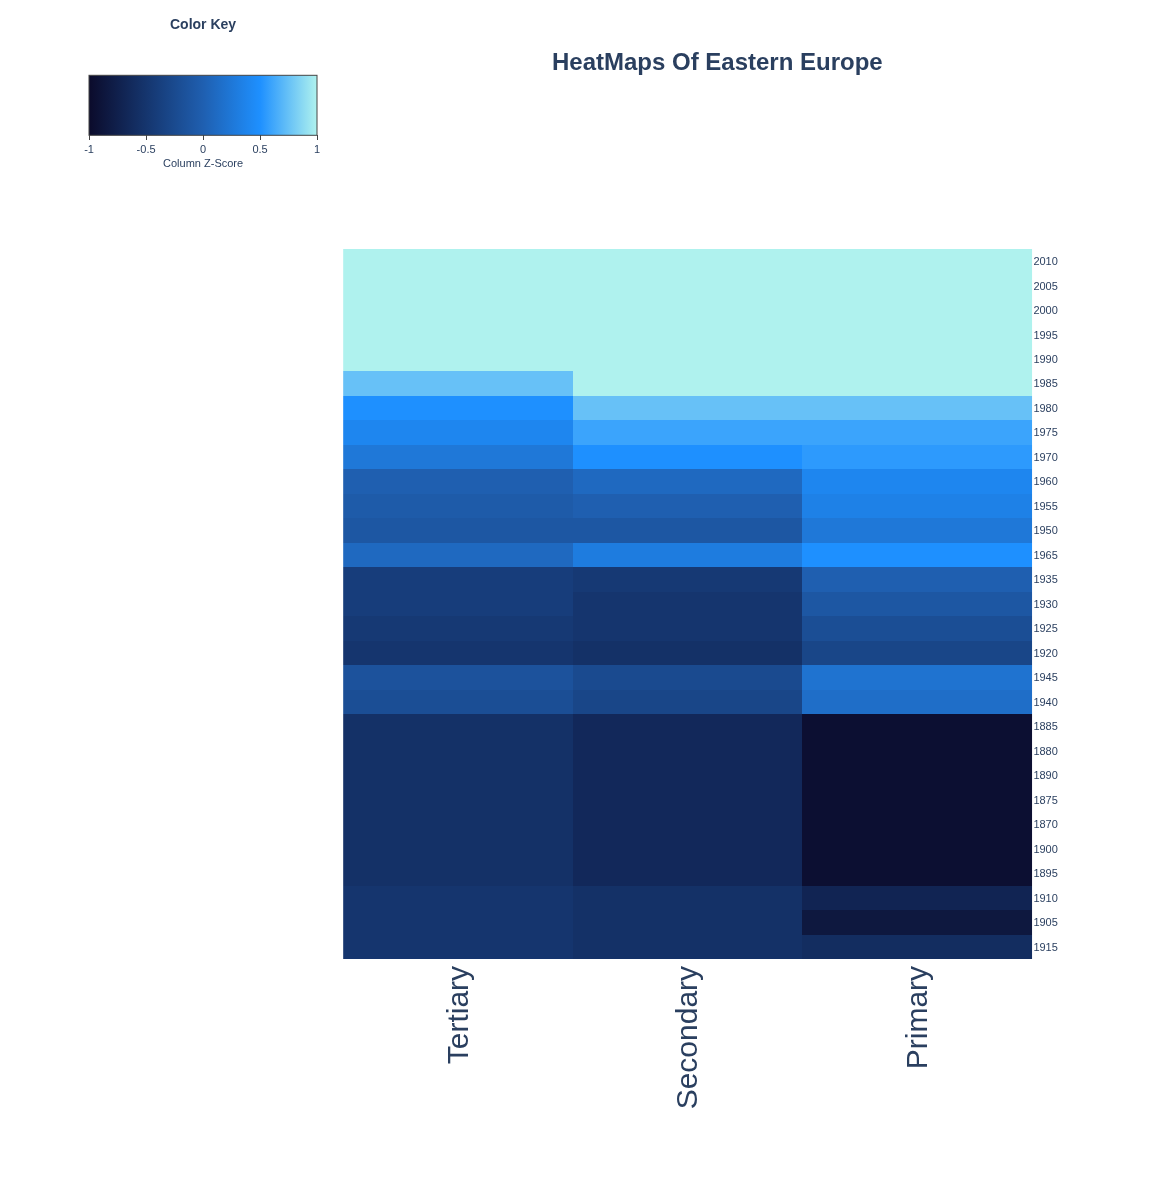 This screenshot has width=1157, height=1185. What do you see at coordinates (1045, 456) in the screenshot?
I see `y-tick-label: 1970` at bounding box center [1045, 456].